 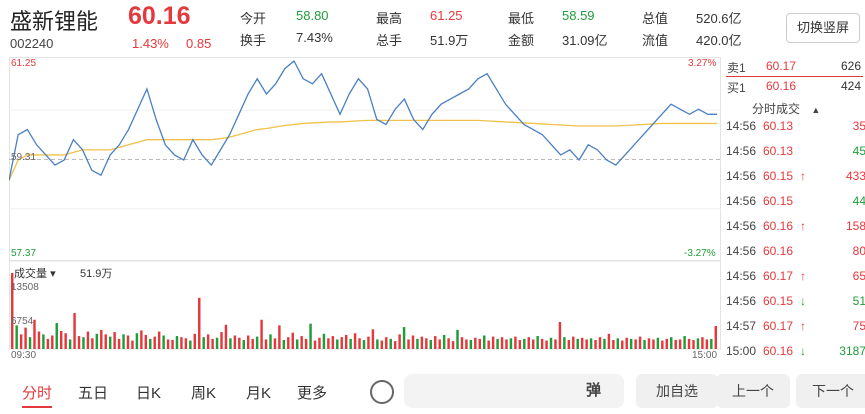 What do you see at coordinates (778, 276) in the screenshot?
I see `trade-price: 60.17` at bounding box center [778, 276].